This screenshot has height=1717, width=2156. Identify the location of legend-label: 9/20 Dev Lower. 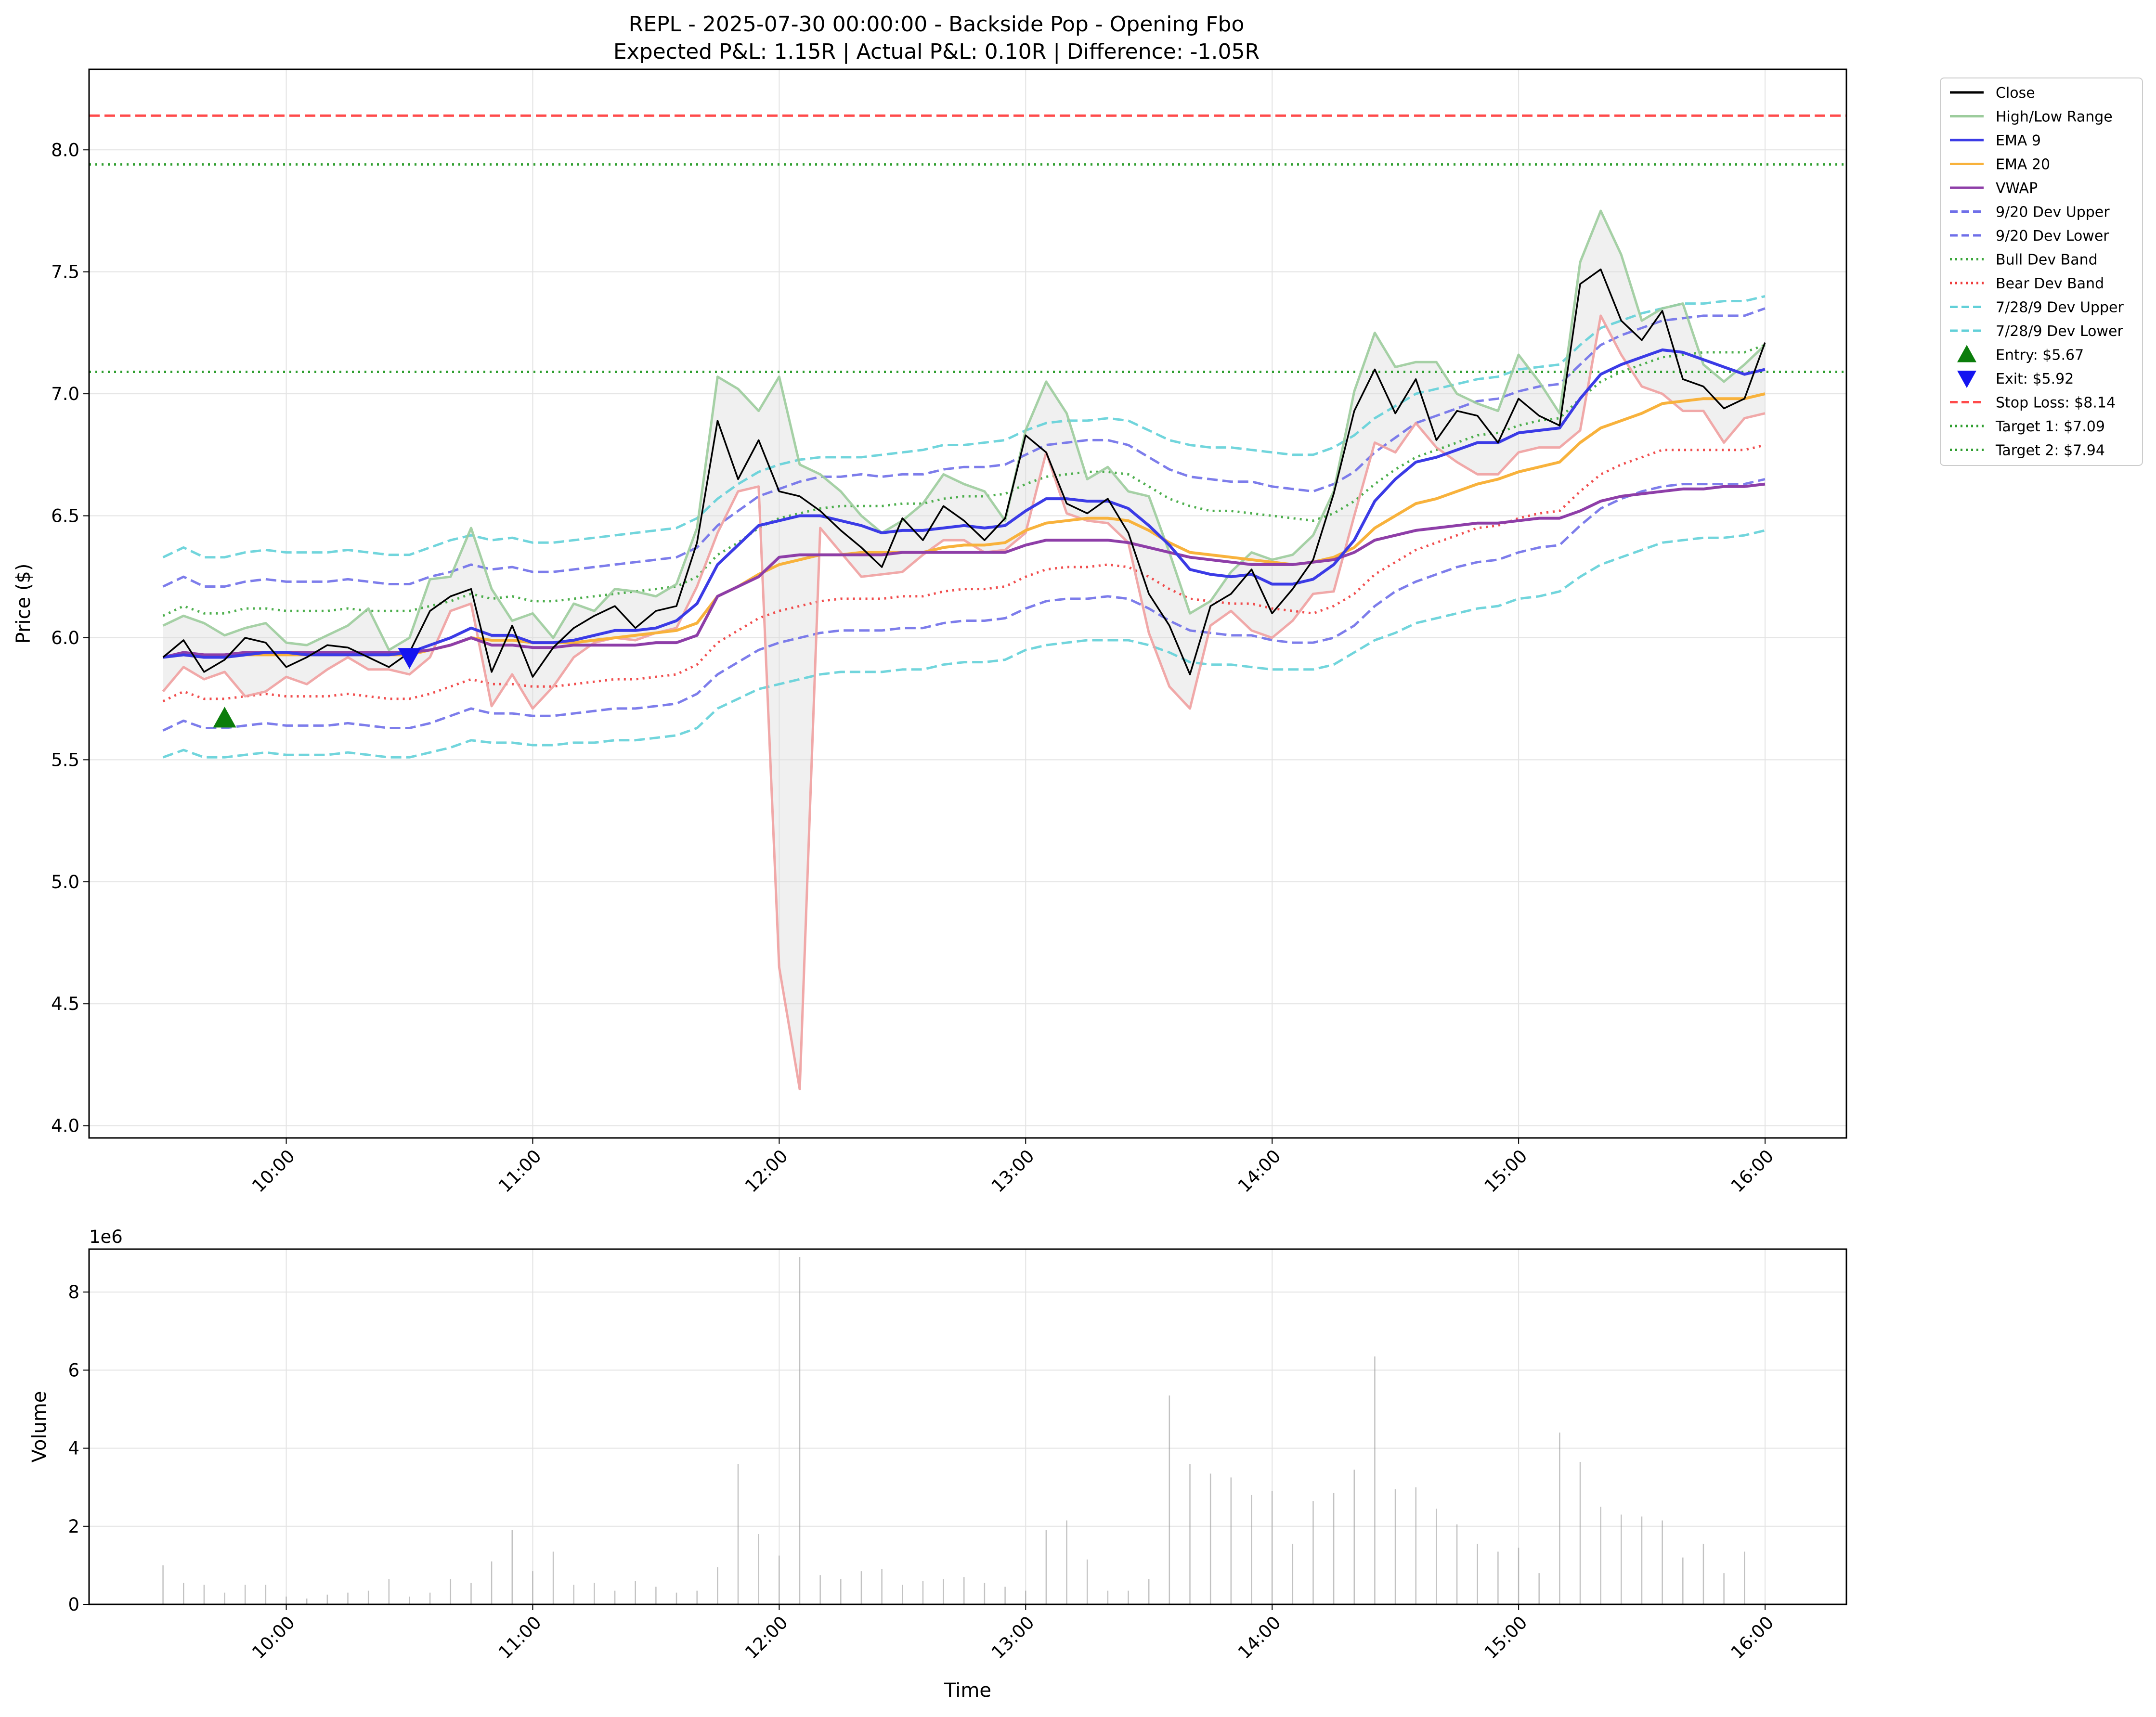
(2052, 237).